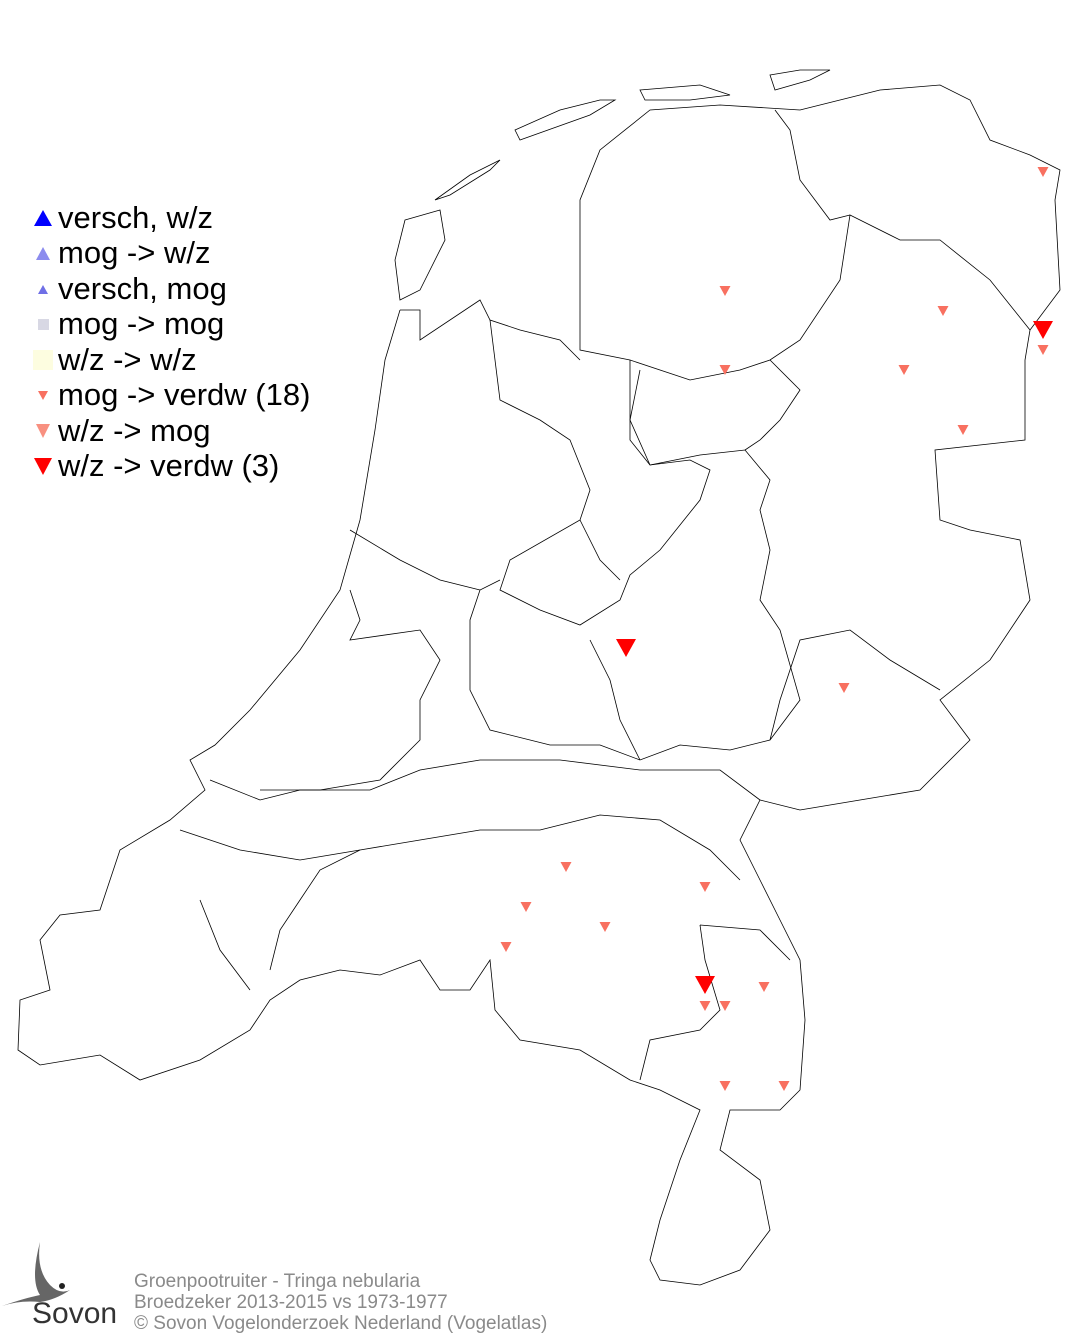 This screenshot has width=1074, height=1340. I want to click on legend-label: versch, mog, so click(142, 288).